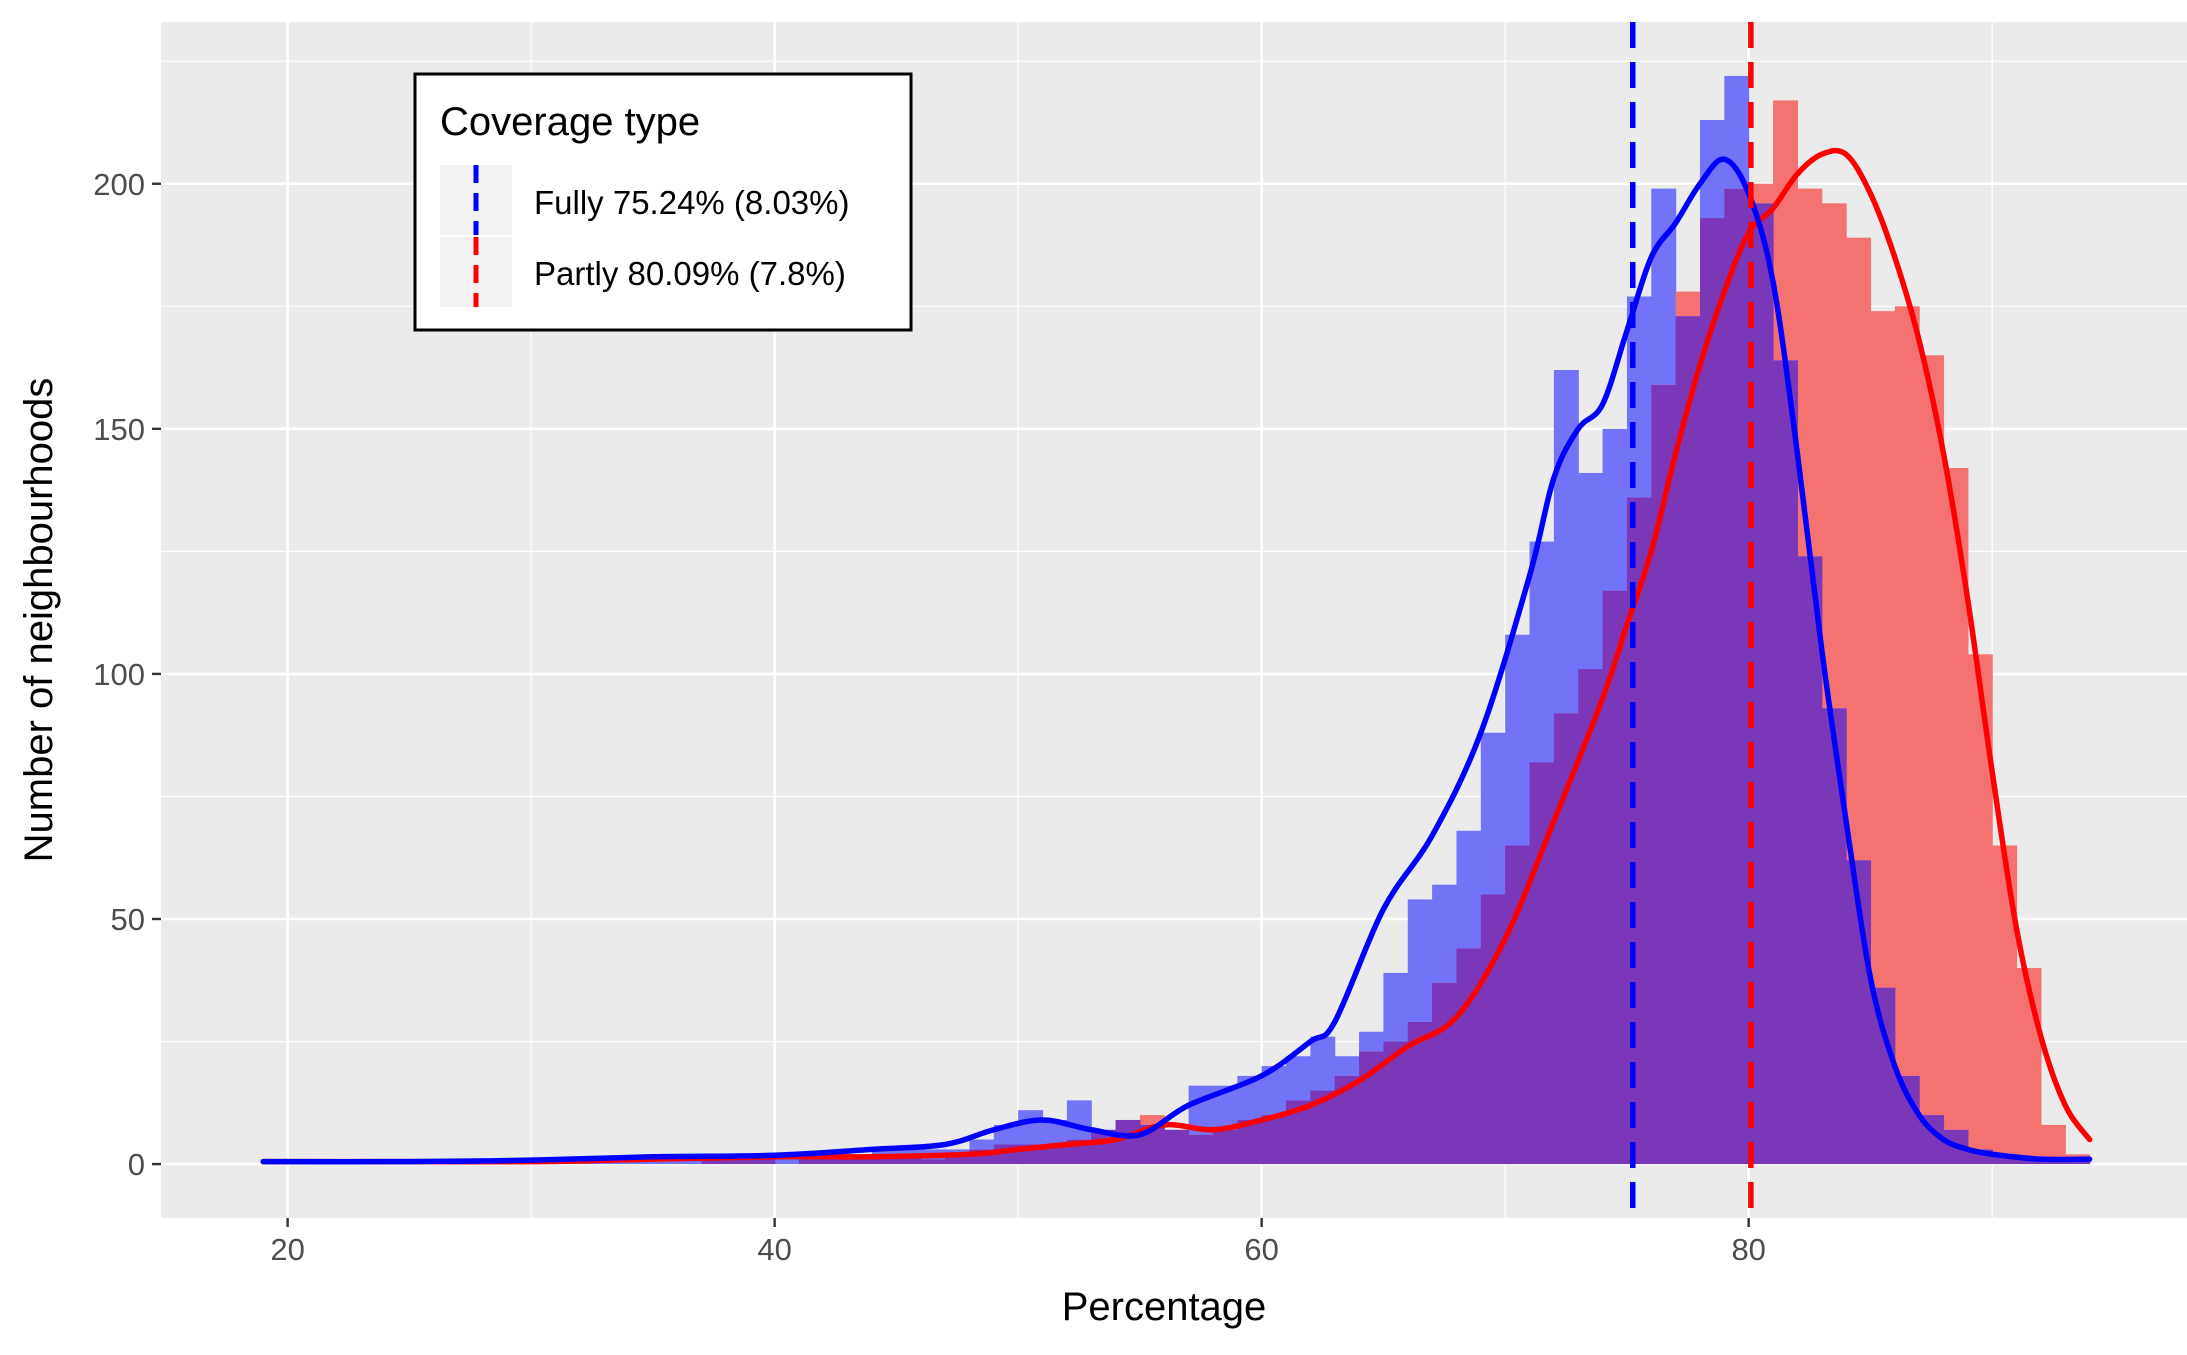 The height and width of the screenshot is (1355, 2187). What do you see at coordinates (570, 122) in the screenshot?
I see `legend-title: Coverage type` at bounding box center [570, 122].